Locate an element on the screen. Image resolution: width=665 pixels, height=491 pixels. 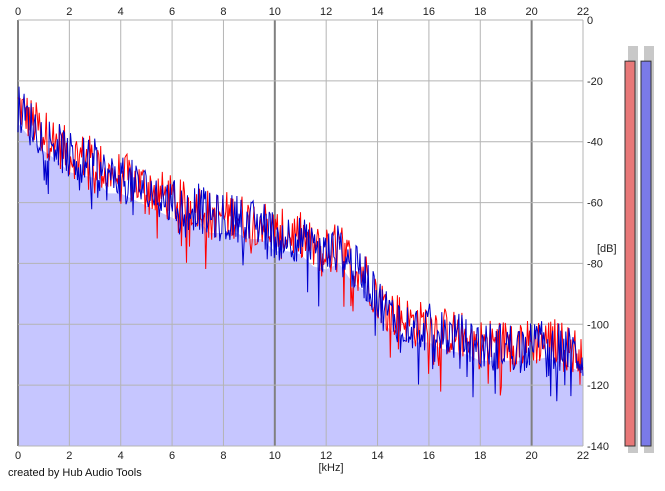
y-tick-label: -100 is located at coordinates (598, 325).